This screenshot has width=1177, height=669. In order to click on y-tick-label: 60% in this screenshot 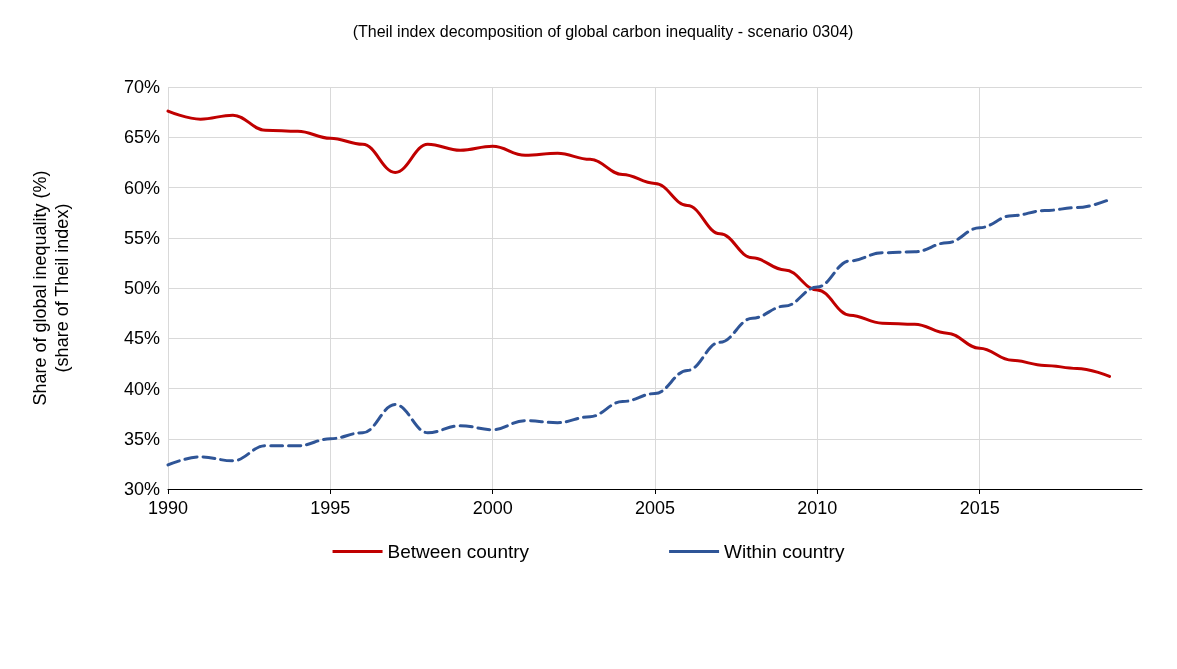, I will do `click(141, 187)`.